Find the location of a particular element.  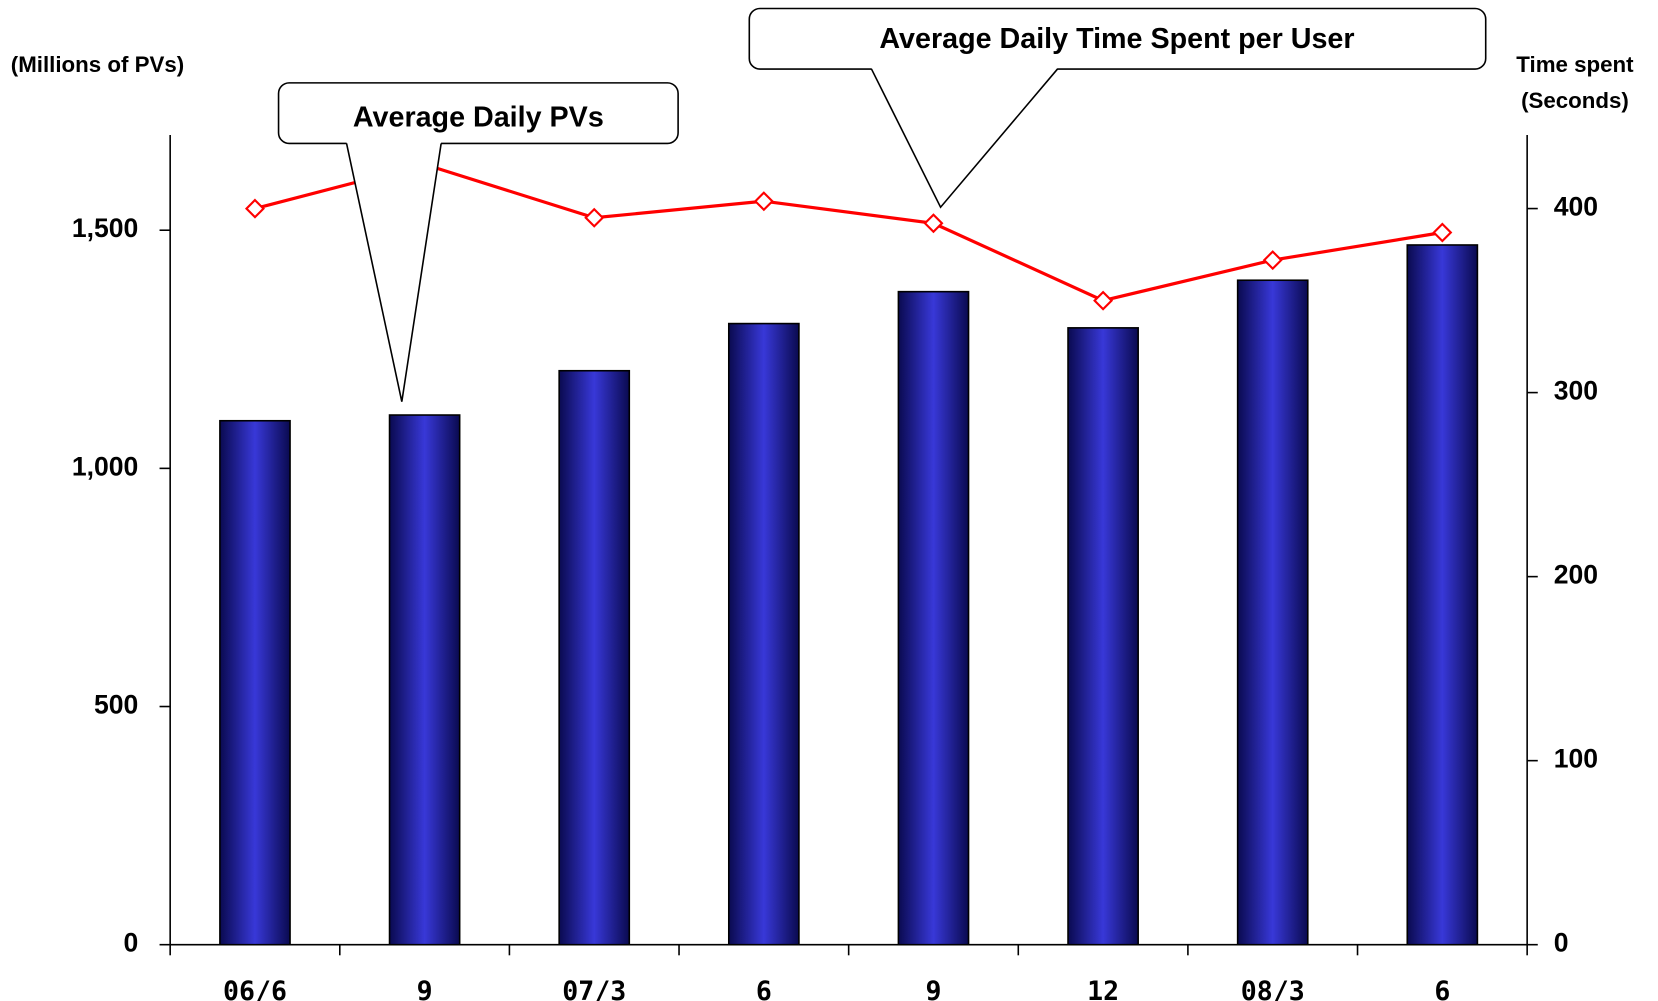

y-axis-title: (Millions of PVs) is located at coordinates (97, 64).